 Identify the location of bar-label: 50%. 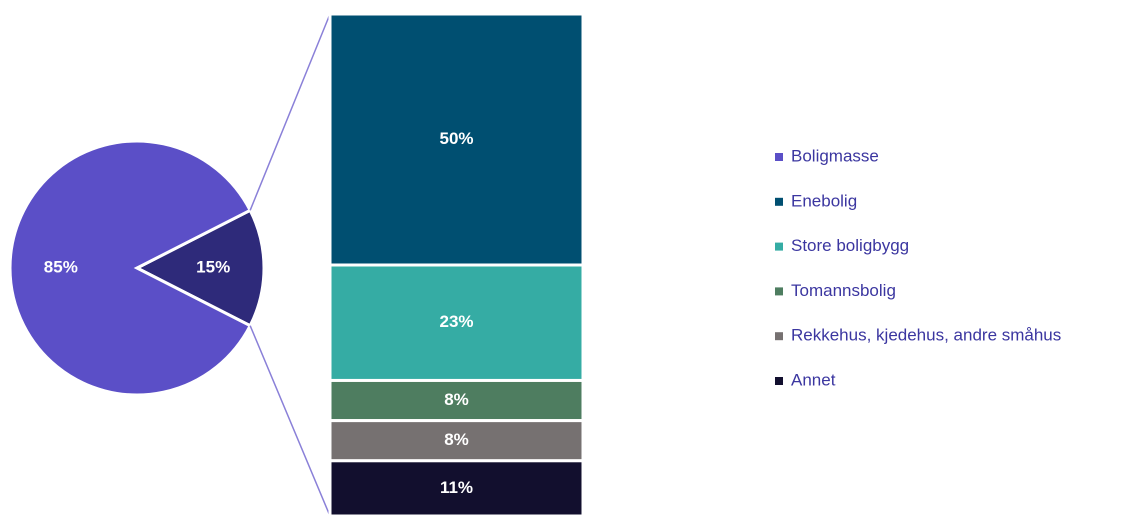
(456, 138).